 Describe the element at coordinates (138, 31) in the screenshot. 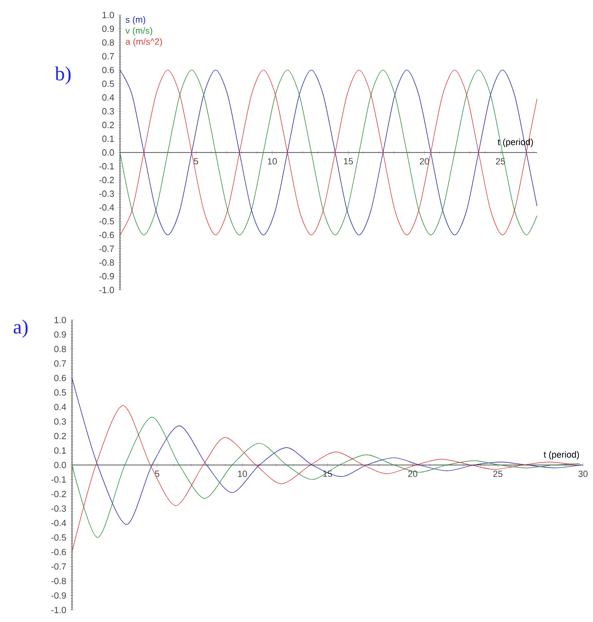

I see `text: v (m/s)` at that location.